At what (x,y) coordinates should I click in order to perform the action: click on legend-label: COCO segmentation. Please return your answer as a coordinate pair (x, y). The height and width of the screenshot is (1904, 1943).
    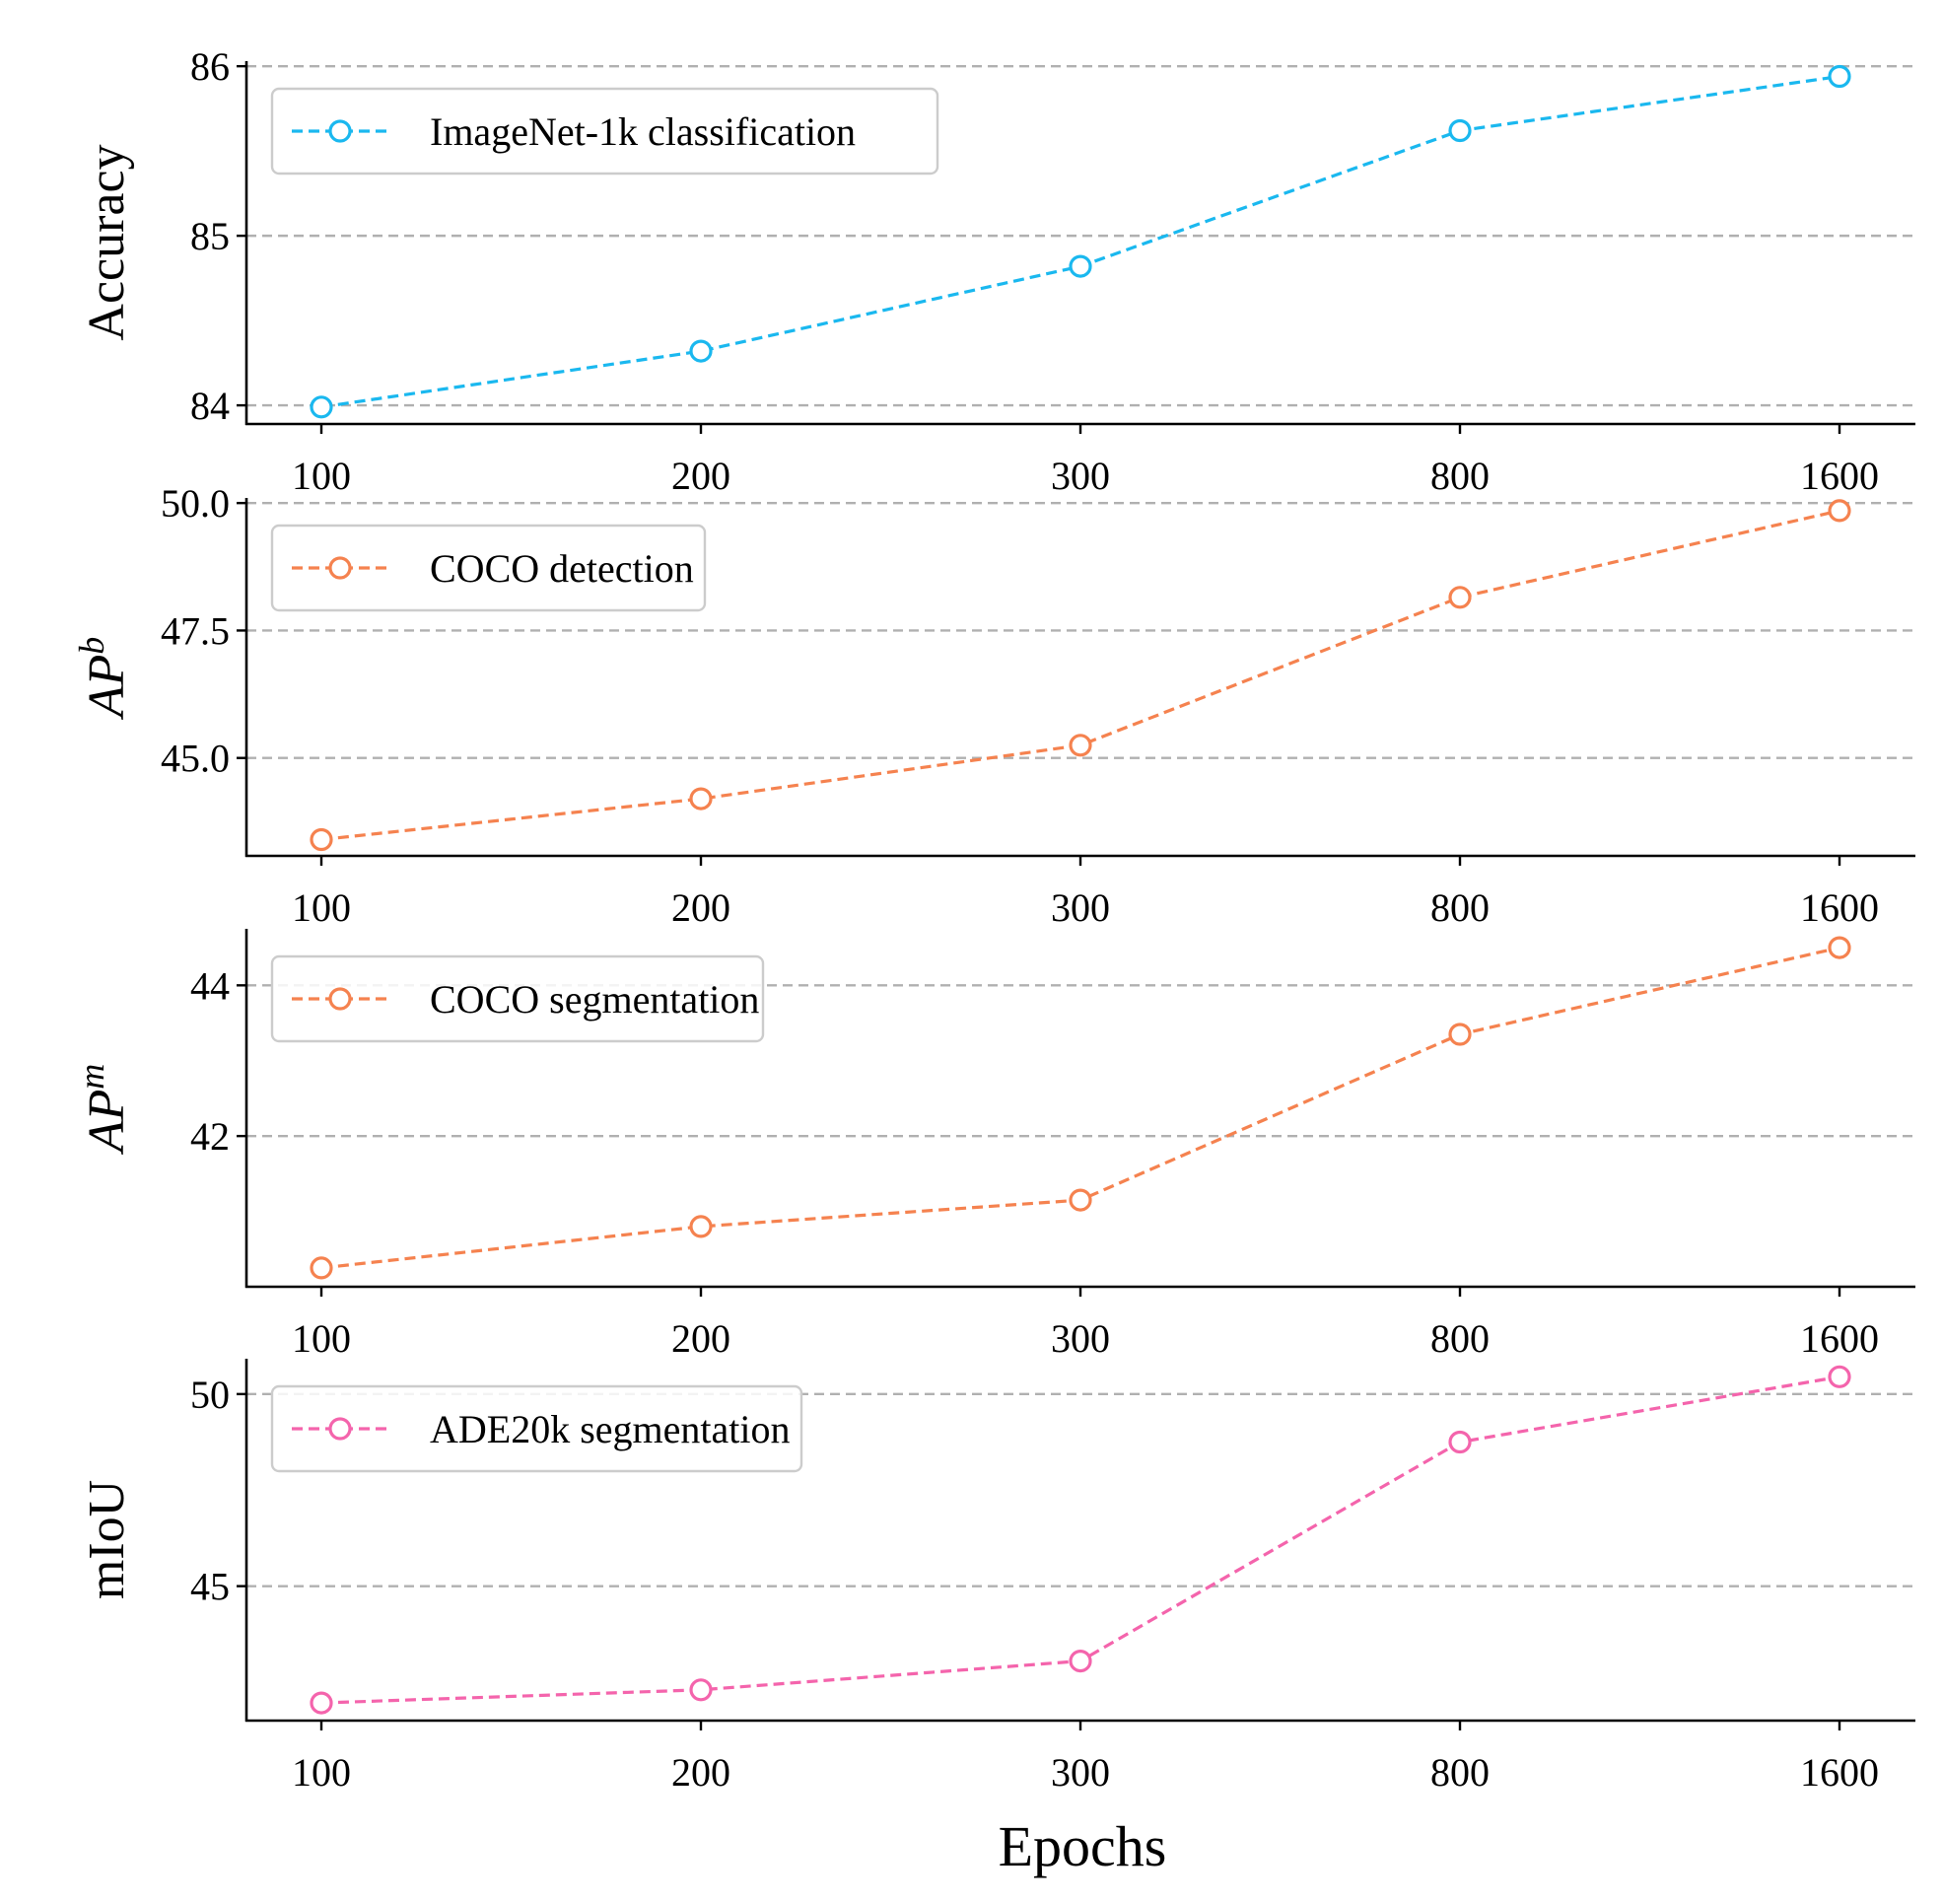
    Looking at the image, I should click on (594, 999).